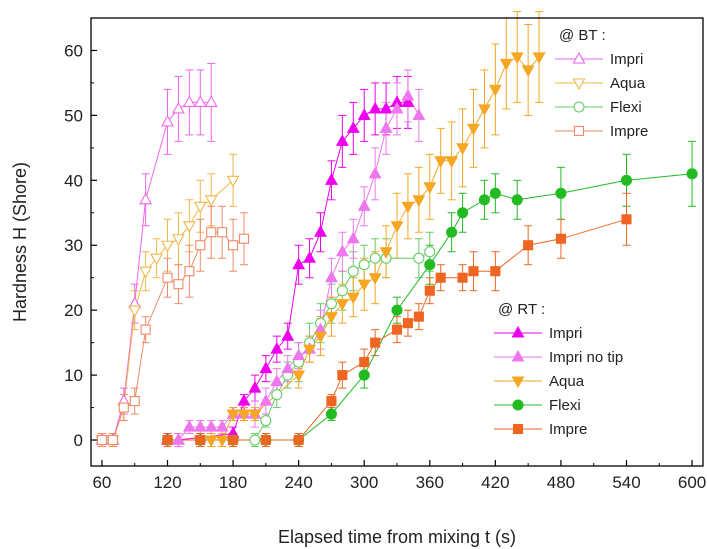 This screenshot has height=549, width=707. I want to click on y-tick-label: 20, so click(73, 310).